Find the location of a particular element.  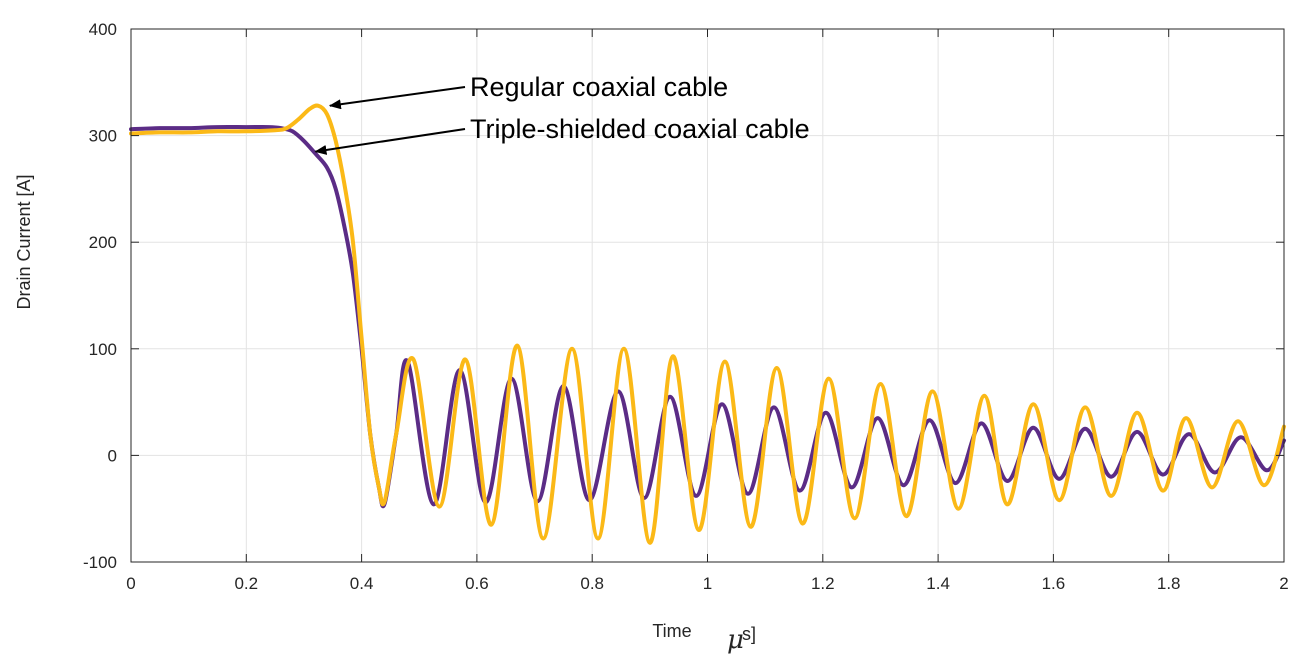

x-tick-label: 1.8 is located at coordinates (1169, 583).